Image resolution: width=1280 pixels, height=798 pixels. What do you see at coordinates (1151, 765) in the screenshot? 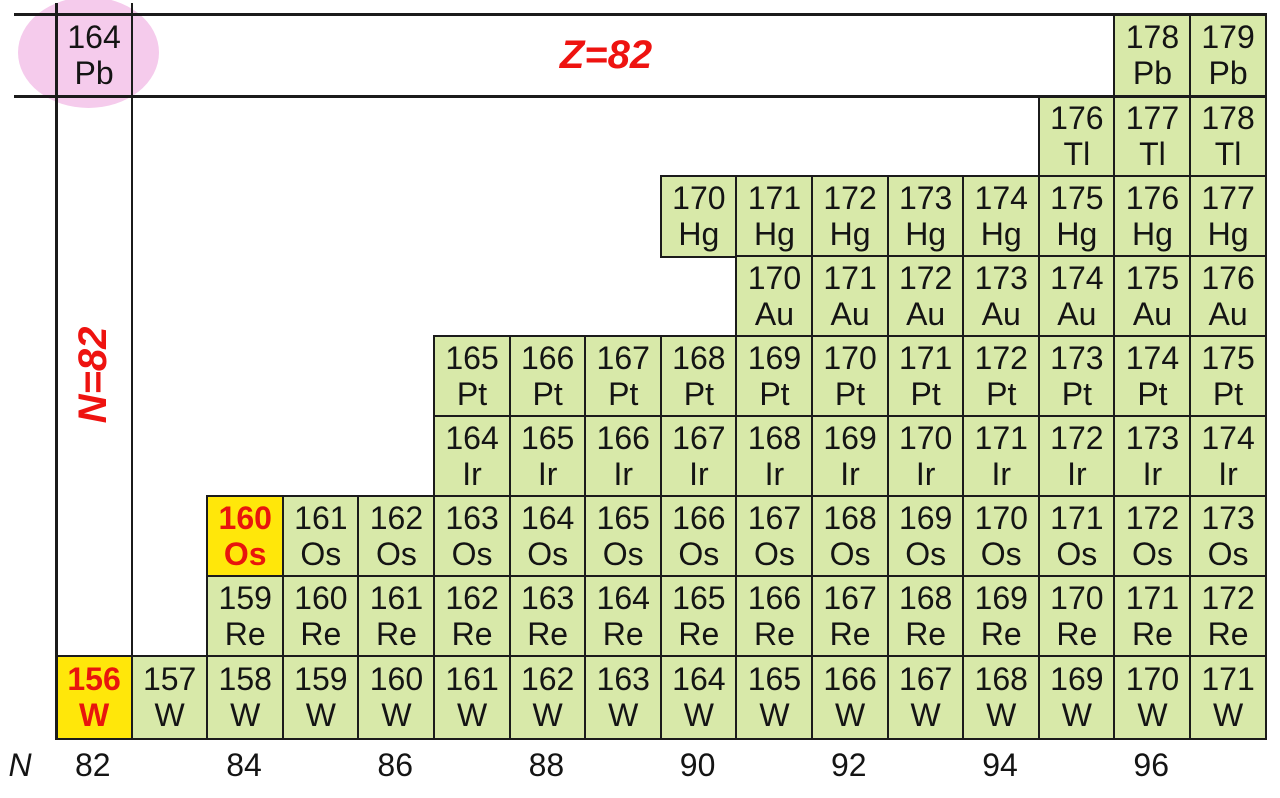
I see `x-axis-tick-96: 96` at bounding box center [1151, 765].